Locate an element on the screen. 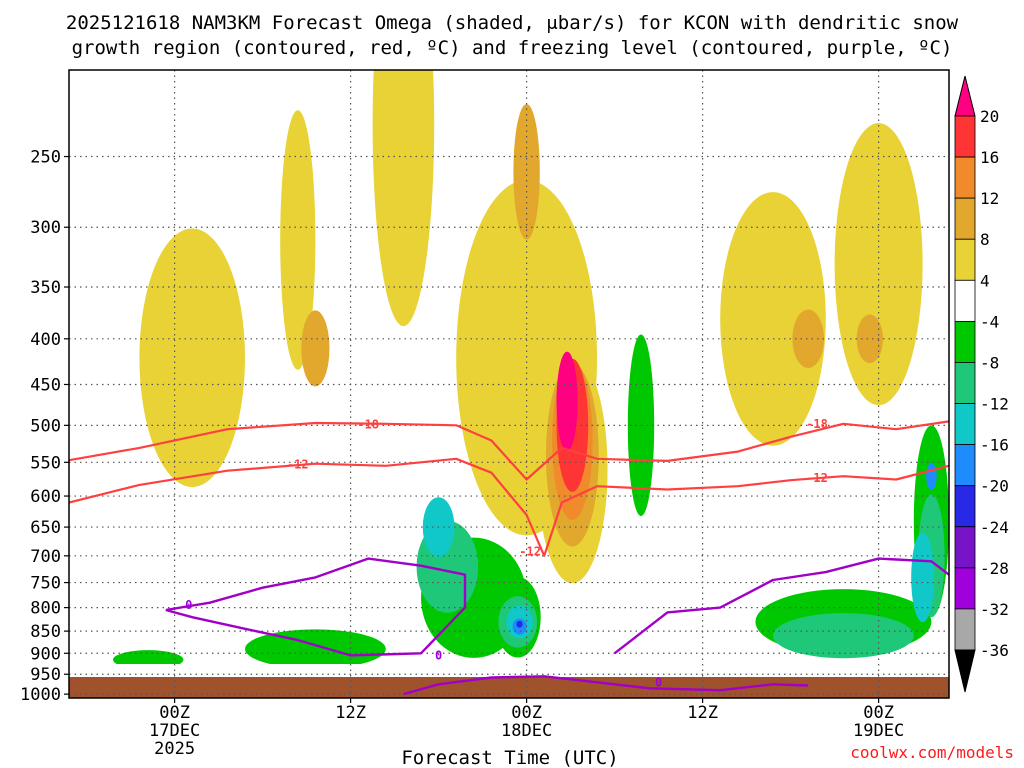  colorbar-label-7: -12 is located at coordinates (994, 404).